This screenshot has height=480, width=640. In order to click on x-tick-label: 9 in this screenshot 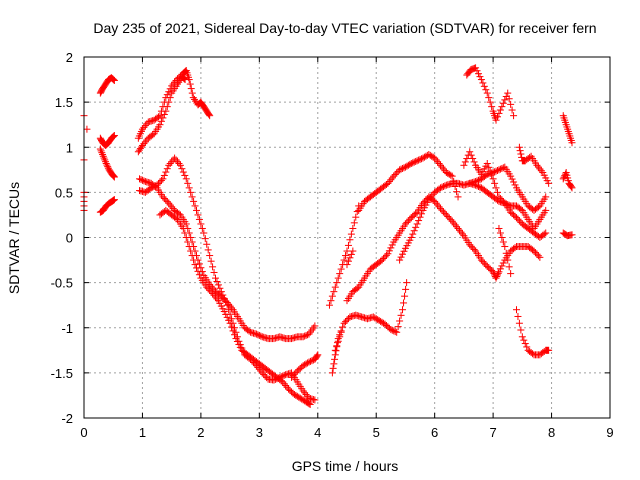, I will do `click(609, 432)`.